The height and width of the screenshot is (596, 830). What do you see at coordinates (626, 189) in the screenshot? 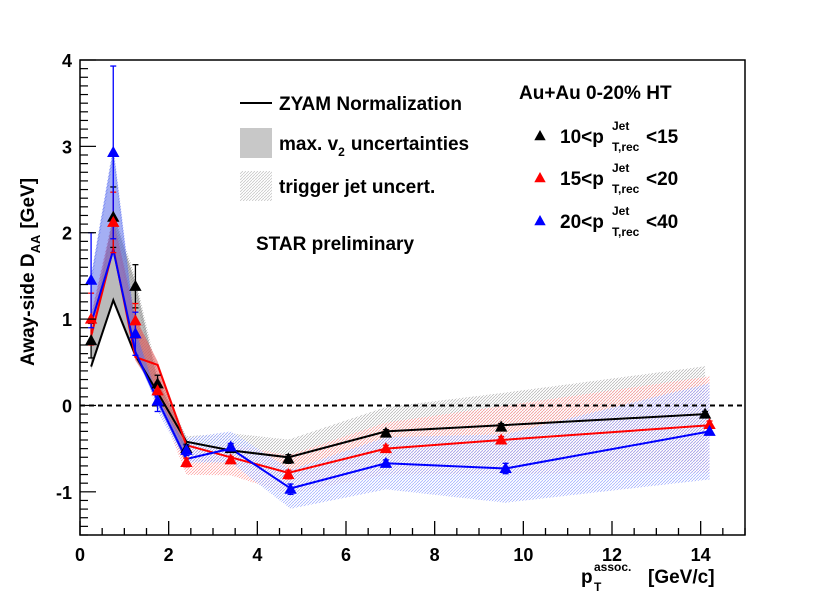
I see `legend-series-sub-red: T,rec` at bounding box center [626, 189].